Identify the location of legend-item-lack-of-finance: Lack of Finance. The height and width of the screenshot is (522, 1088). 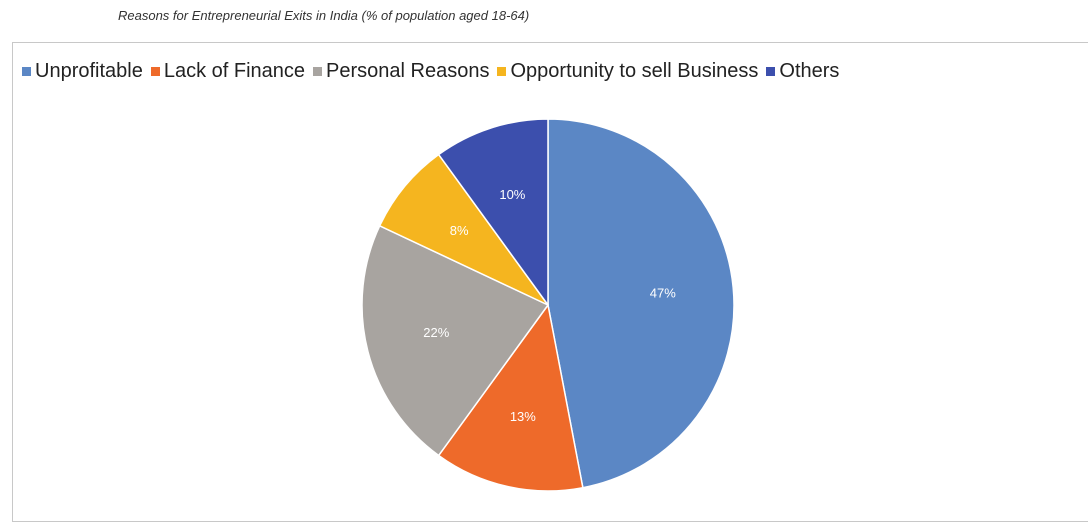
(228, 71).